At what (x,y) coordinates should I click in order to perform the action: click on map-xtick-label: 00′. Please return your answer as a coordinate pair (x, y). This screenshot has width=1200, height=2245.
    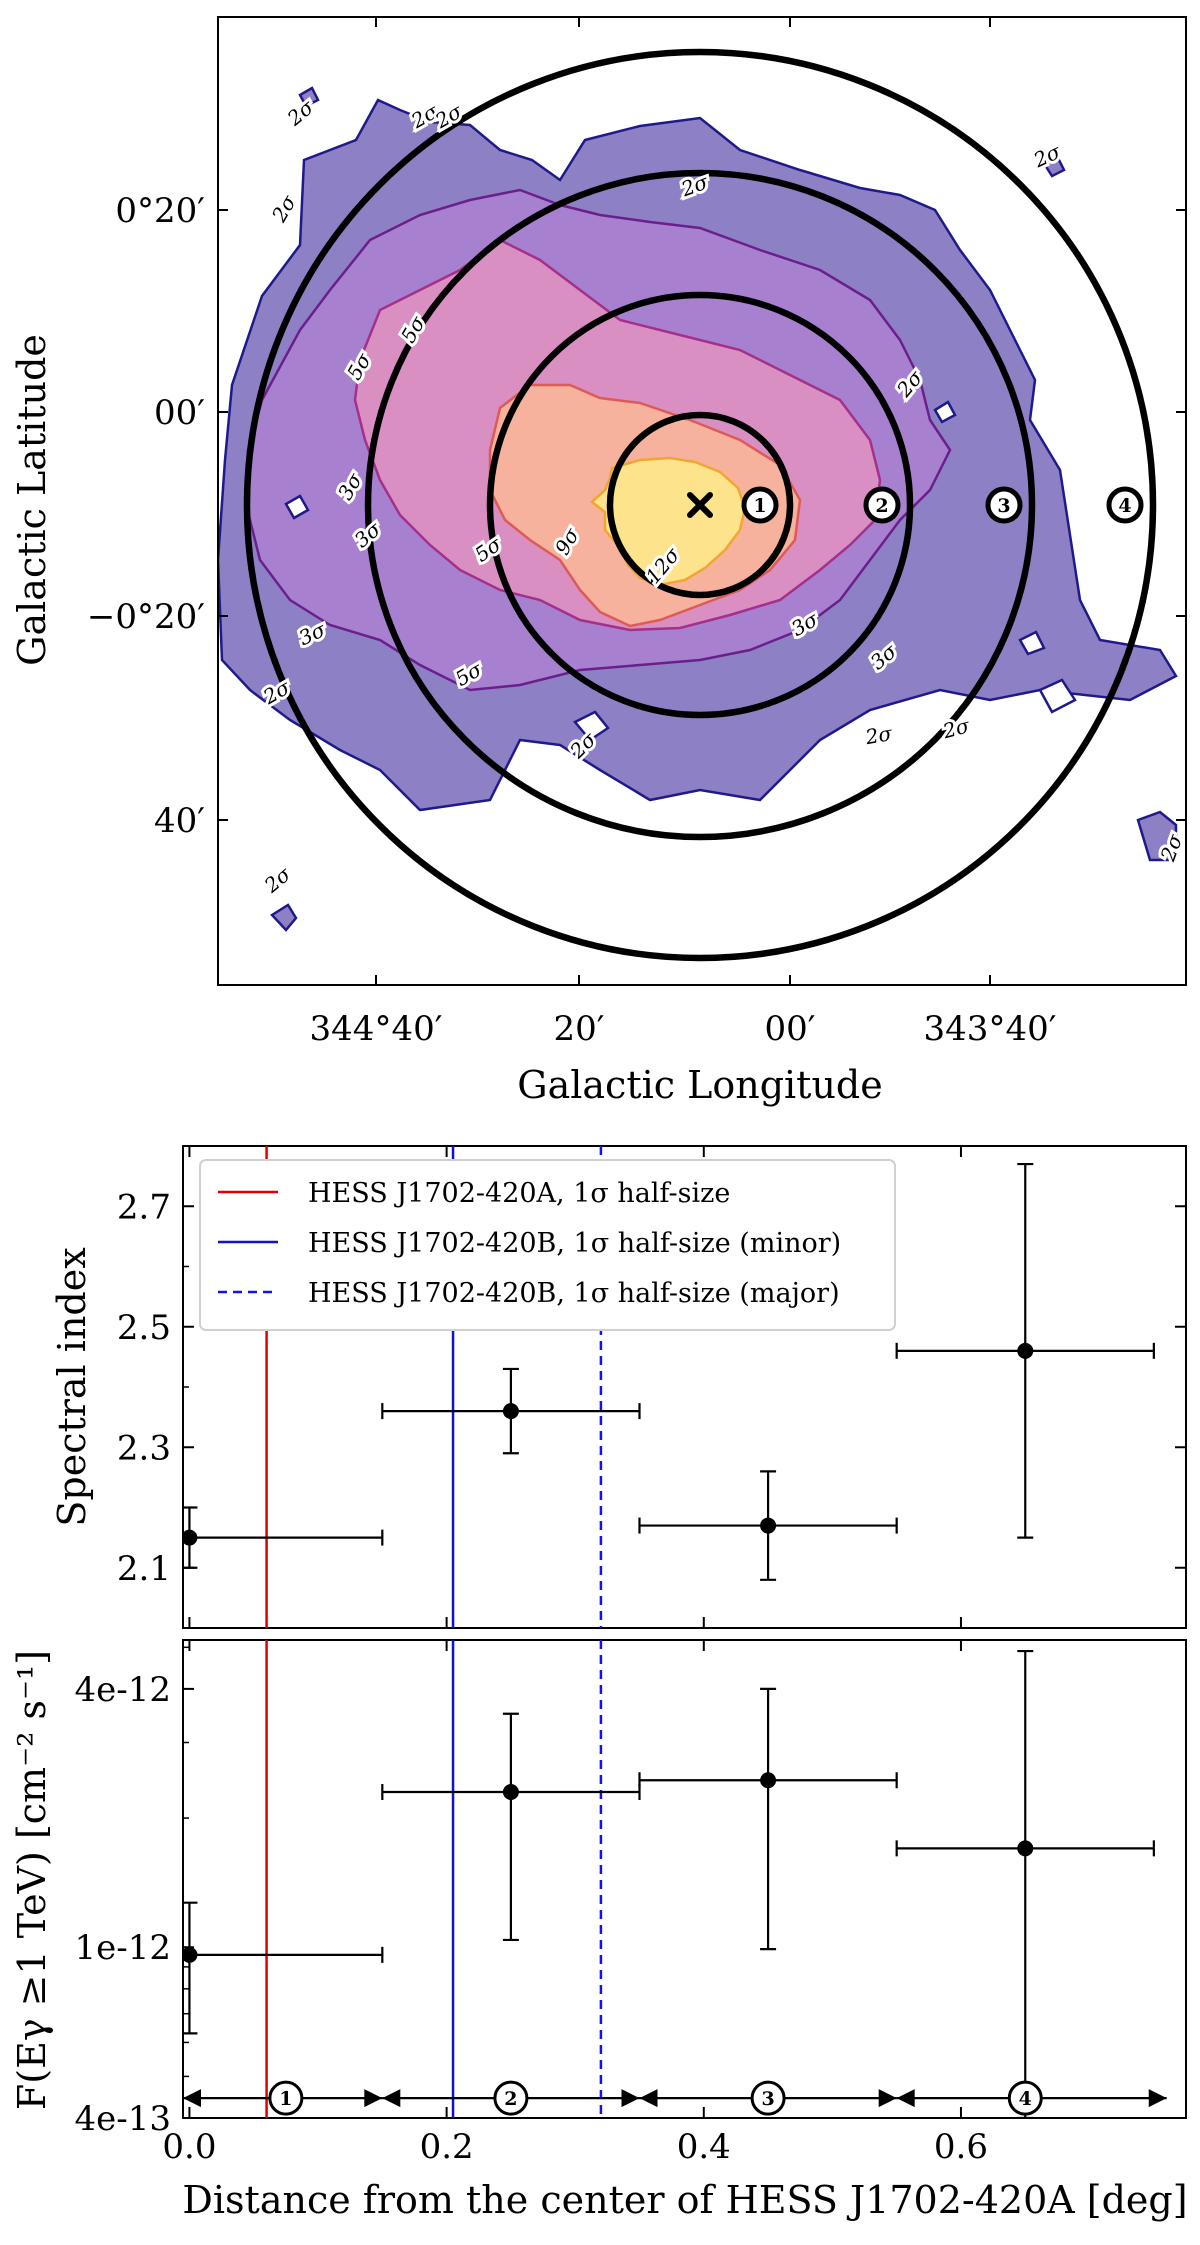
    Looking at the image, I should click on (790, 1029).